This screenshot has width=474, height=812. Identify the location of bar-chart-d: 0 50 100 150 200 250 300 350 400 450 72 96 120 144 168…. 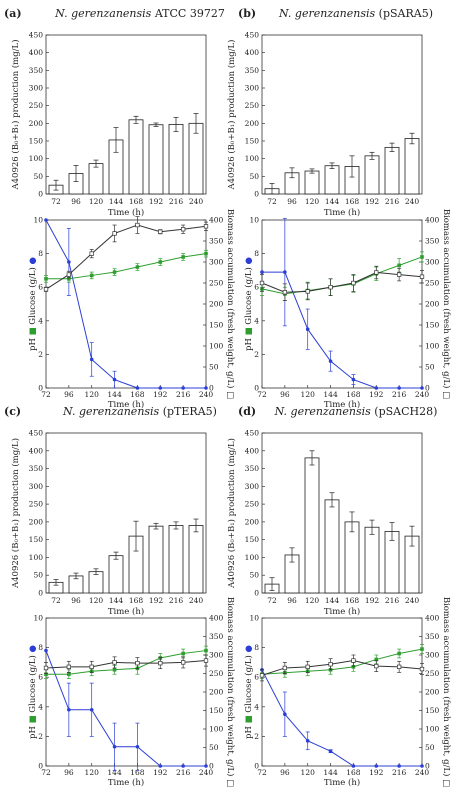
(324, 523).